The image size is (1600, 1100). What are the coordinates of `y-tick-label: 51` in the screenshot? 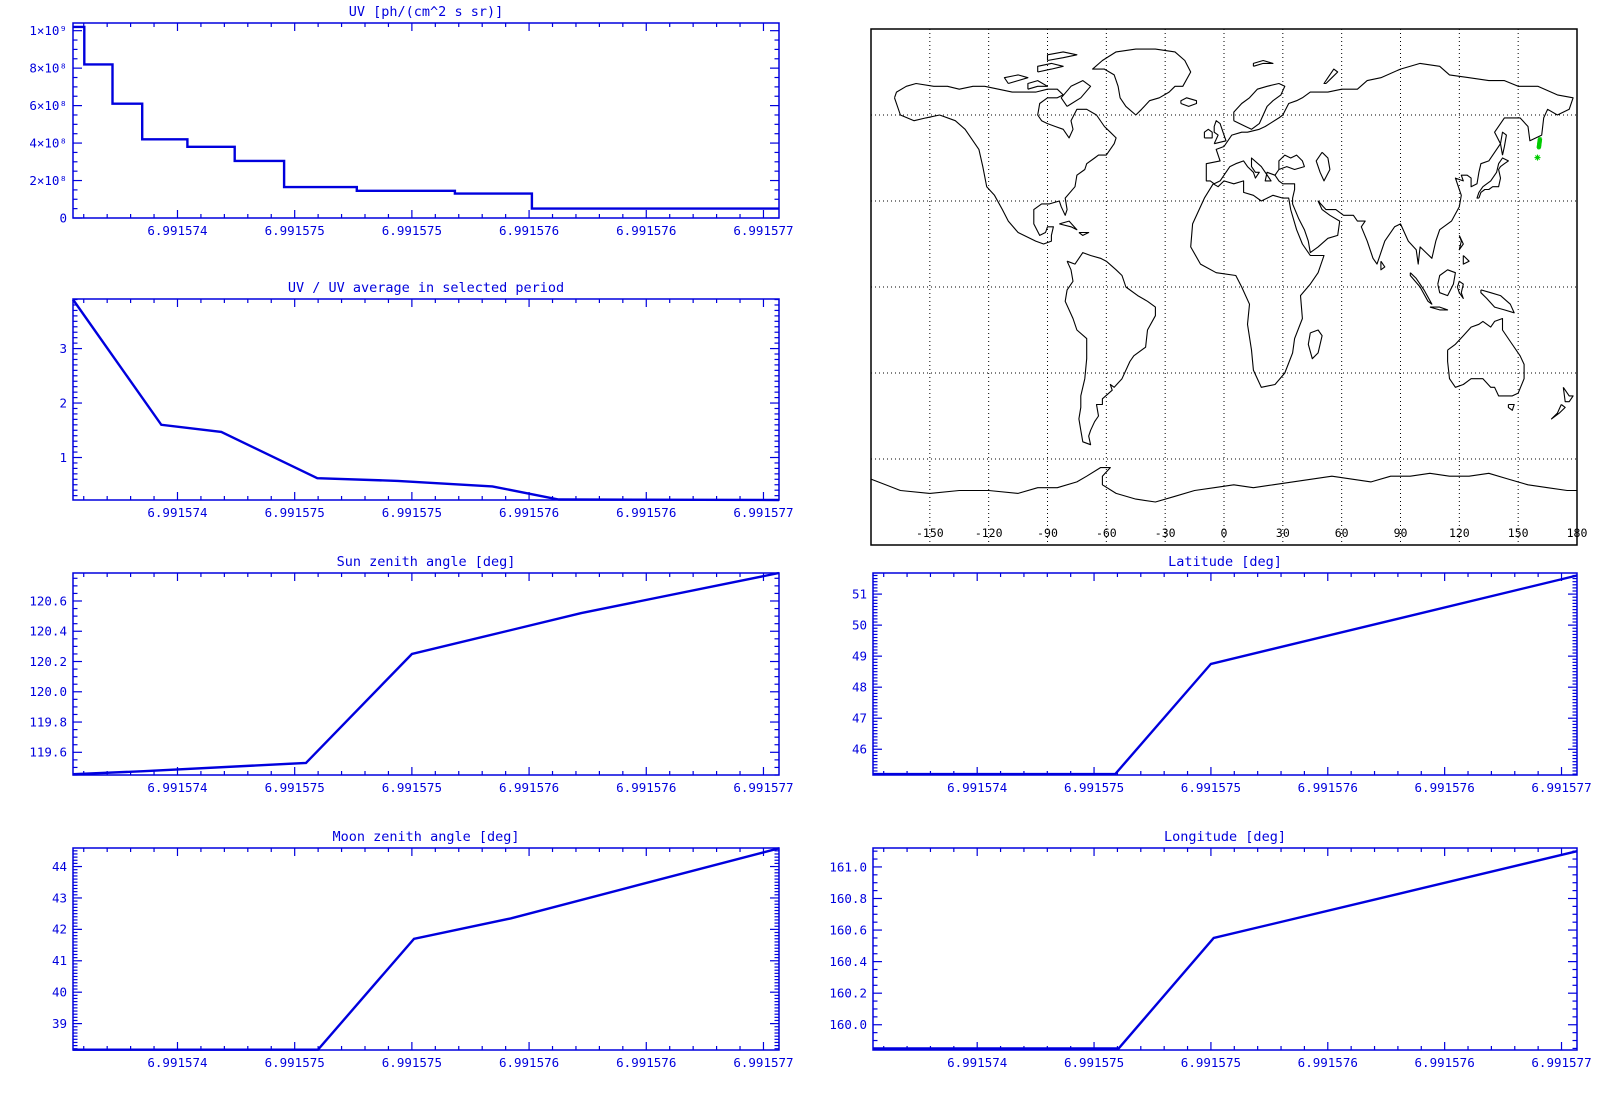 It's located at (859, 593).